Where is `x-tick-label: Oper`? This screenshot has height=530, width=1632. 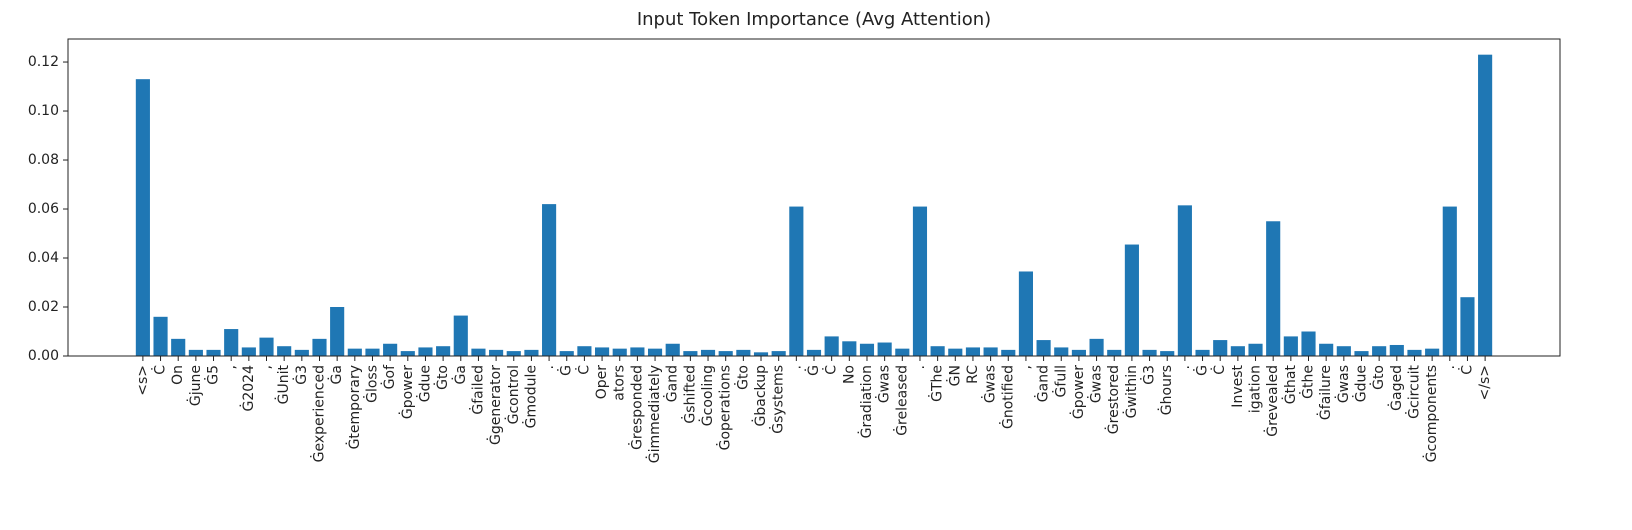
x-tick-label: Oper is located at coordinates (602, 382).